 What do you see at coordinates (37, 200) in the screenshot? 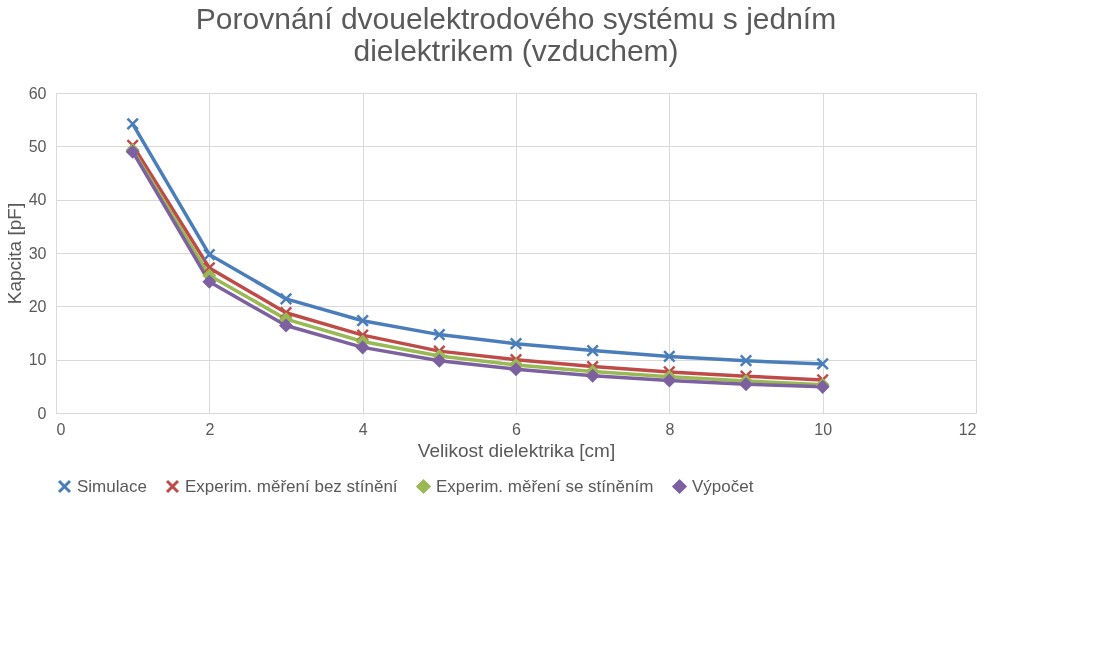
I see `y-tick-label: 40` at bounding box center [37, 200].